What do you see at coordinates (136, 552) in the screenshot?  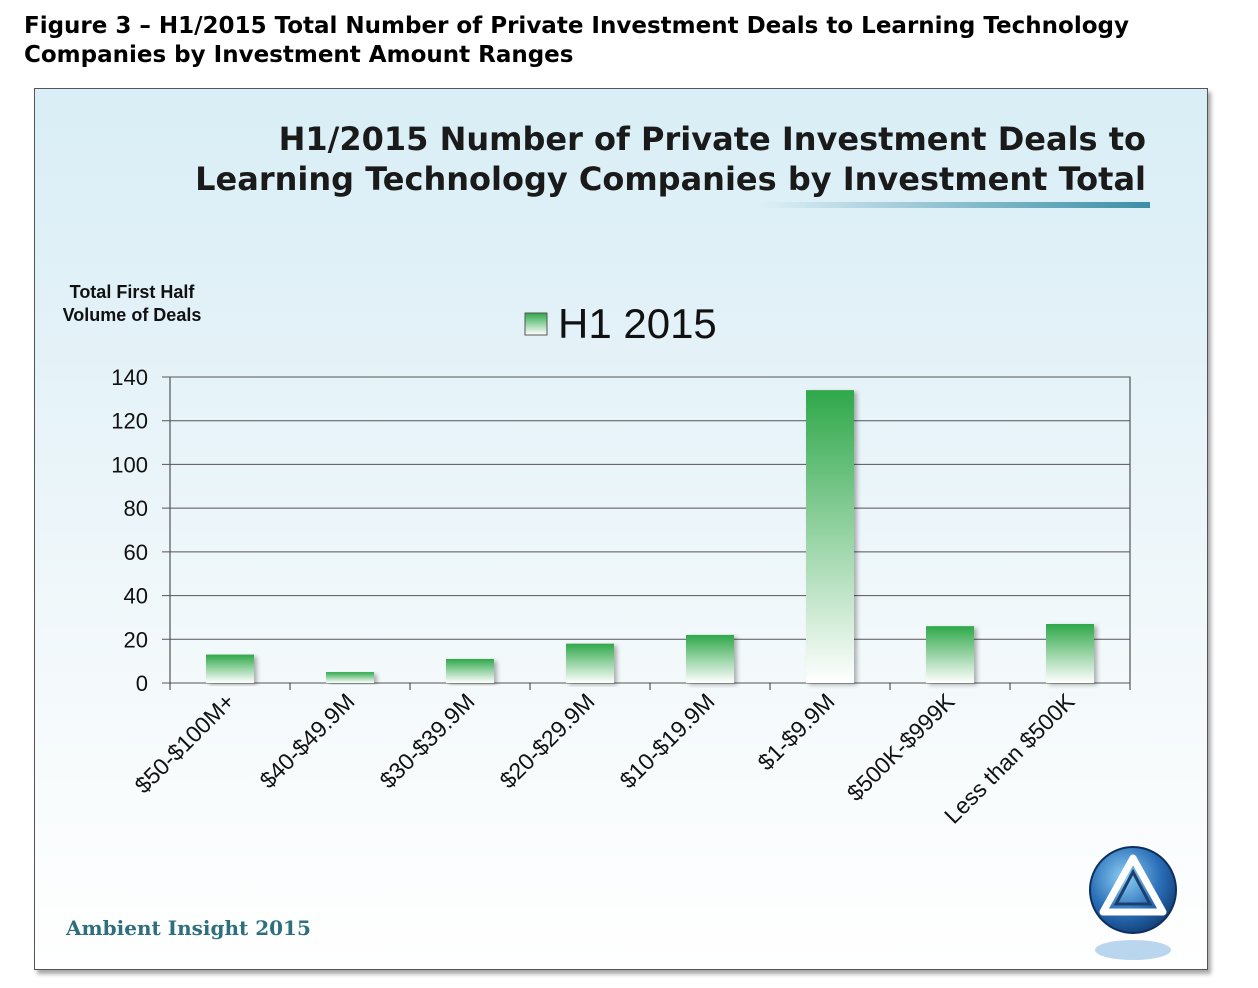 I see `y-tick-label: 60` at bounding box center [136, 552].